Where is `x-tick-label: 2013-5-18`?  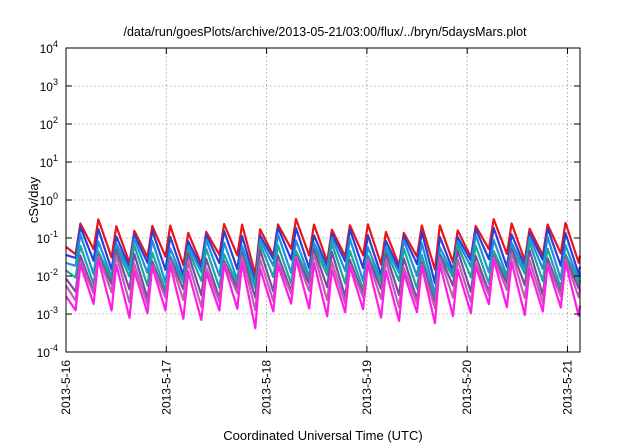
x-tick-label: 2013-5-18 is located at coordinates (267, 387).